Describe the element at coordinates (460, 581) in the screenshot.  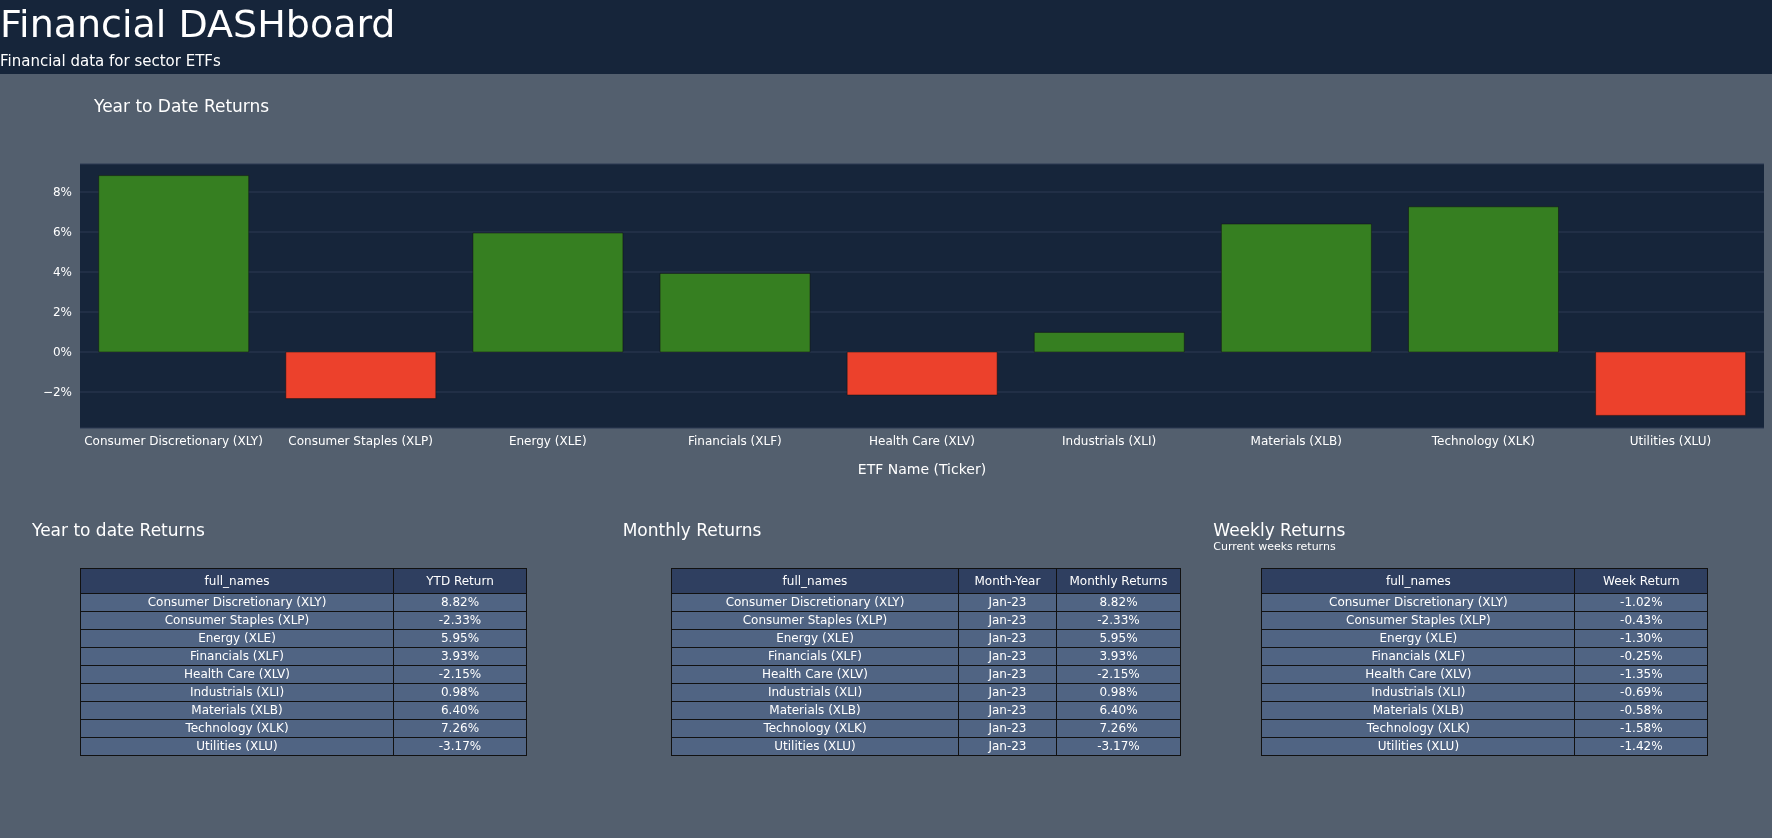
I see `category-label: YTD Return` at that location.